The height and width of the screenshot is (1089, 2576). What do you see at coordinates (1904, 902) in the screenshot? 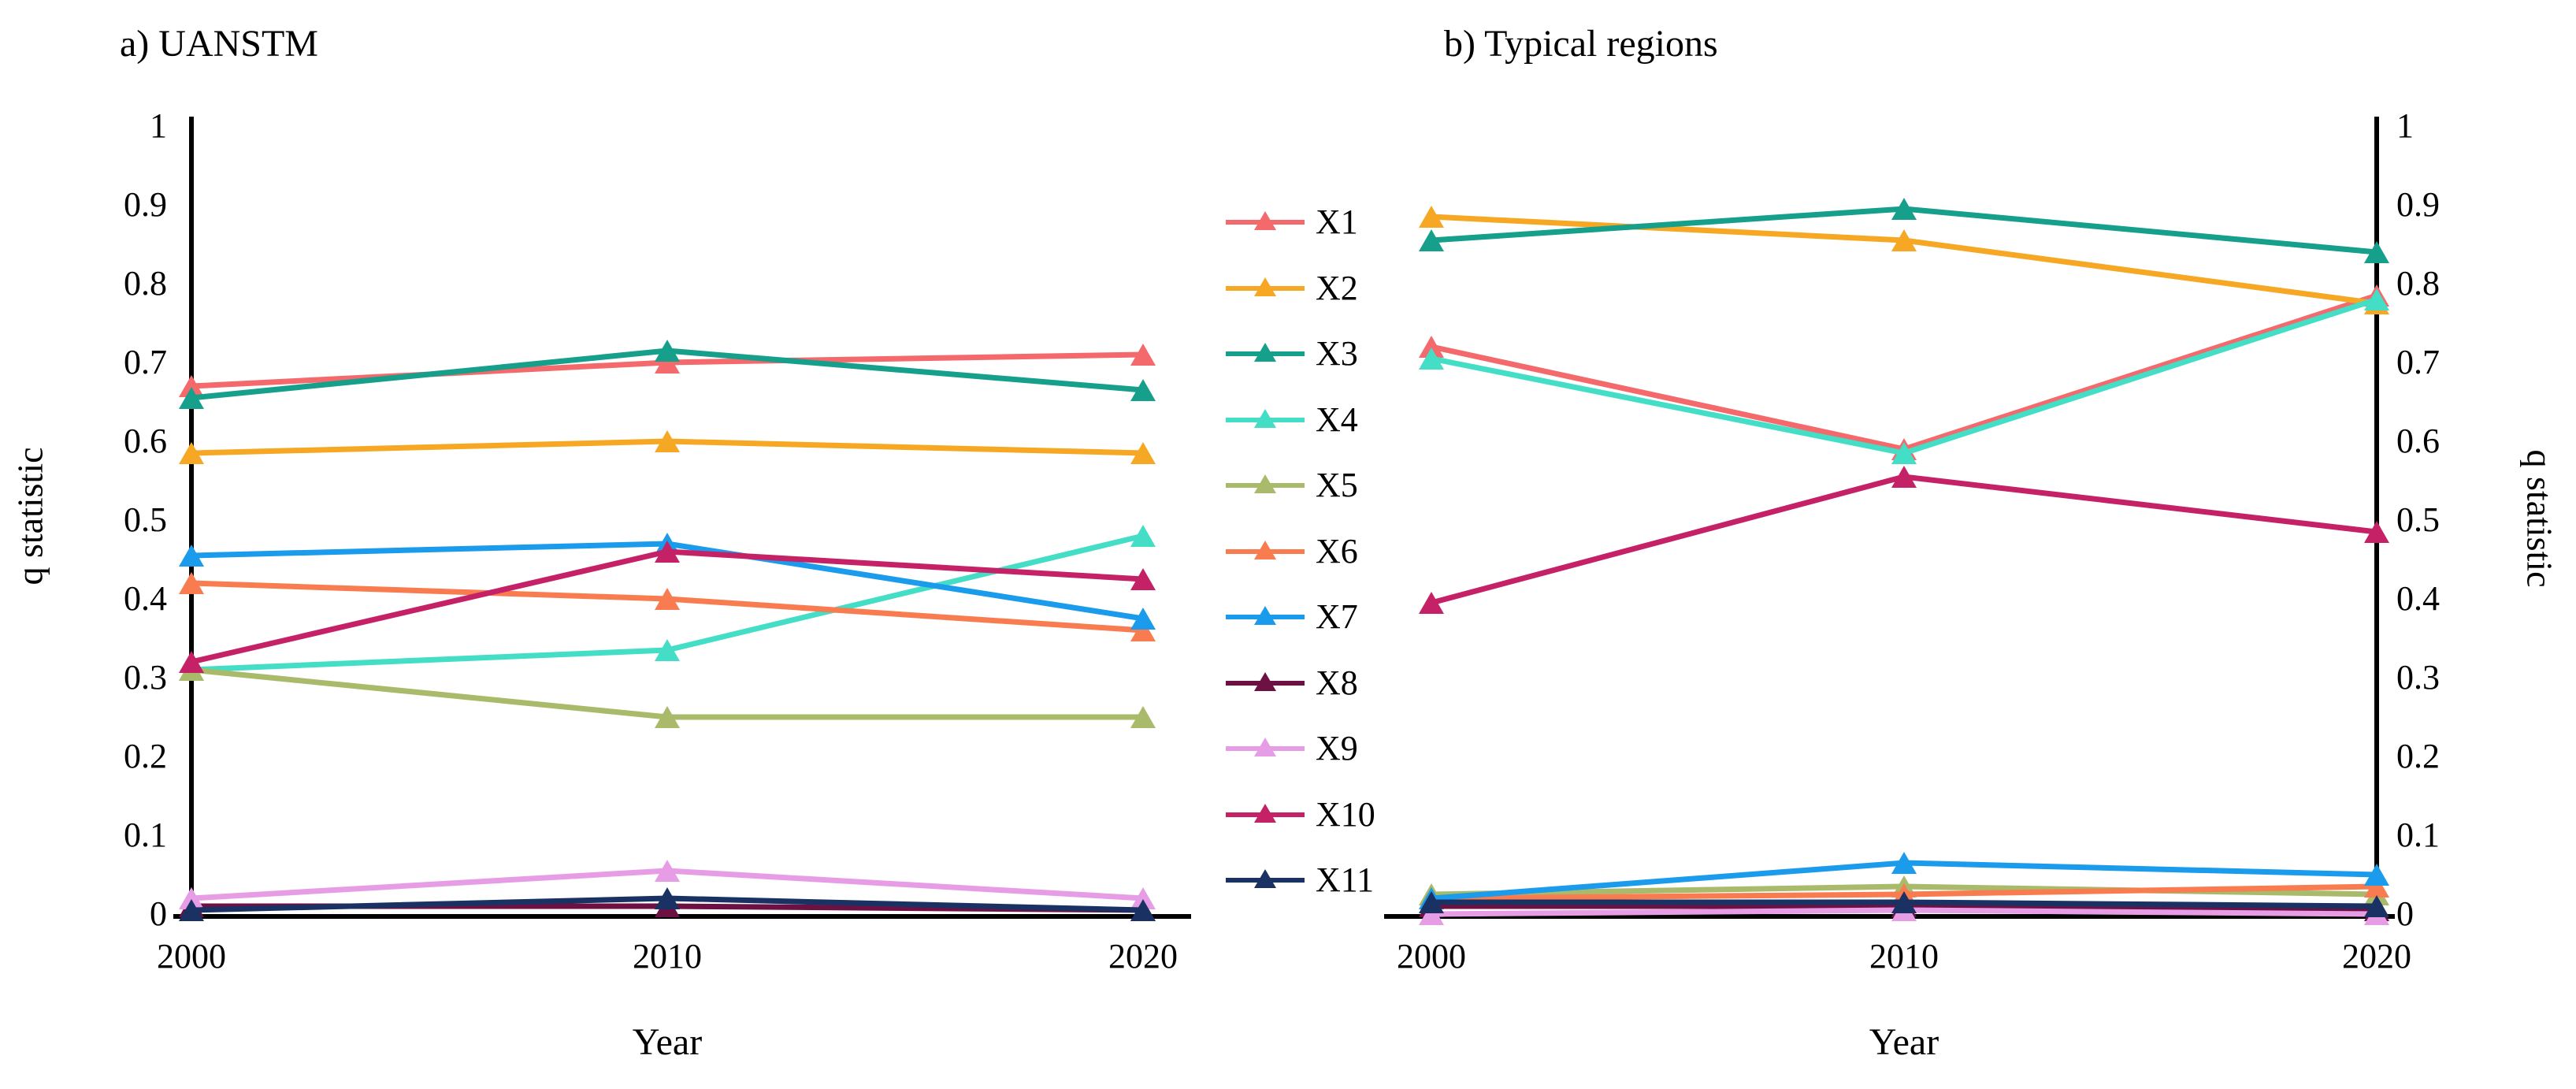
I see `panel-b-series-X11-marker-2010` at bounding box center [1904, 902].